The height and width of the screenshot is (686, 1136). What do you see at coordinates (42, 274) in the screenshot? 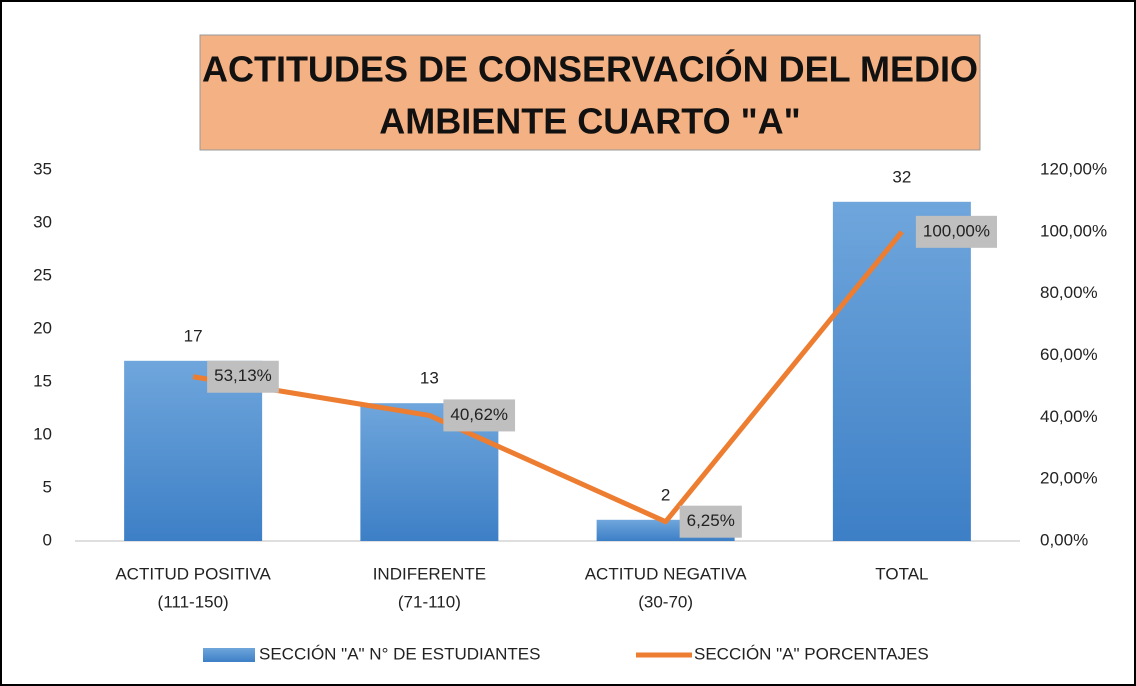
I see `y-tick-label: 25` at bounding box center [42, 274].